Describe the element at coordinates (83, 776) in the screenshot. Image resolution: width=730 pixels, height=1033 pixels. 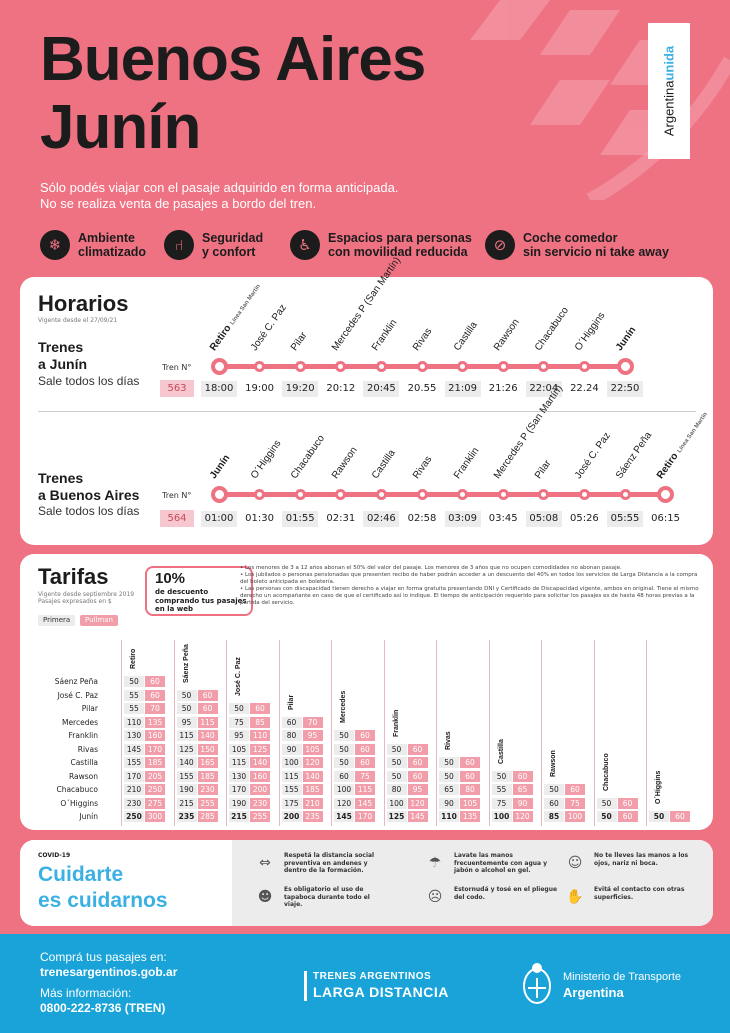
I see `fare-row-label: Rawson` at that location.